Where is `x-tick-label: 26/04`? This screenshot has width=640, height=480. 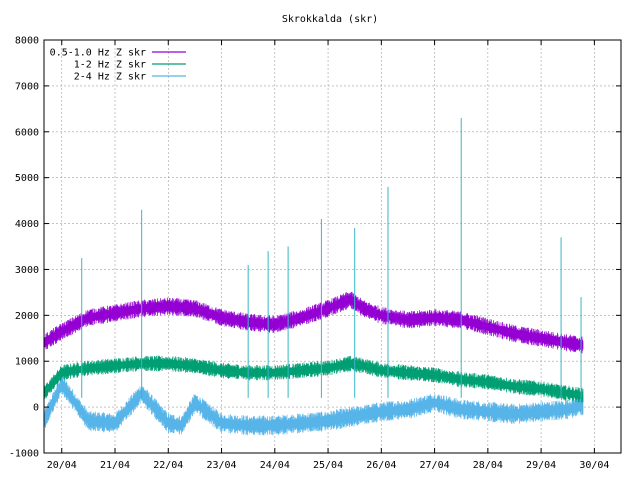 x-tick-label: 26/04 is located at coordinates (381, 465).